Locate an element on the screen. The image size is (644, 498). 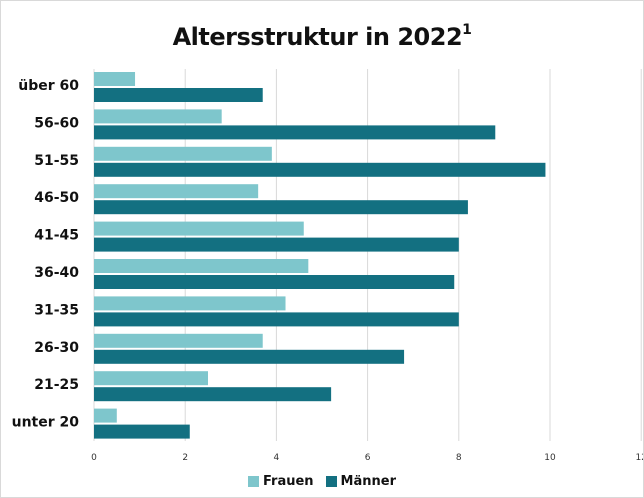
legend-label-frauen: Frauen is located at coordinates (288, 481).